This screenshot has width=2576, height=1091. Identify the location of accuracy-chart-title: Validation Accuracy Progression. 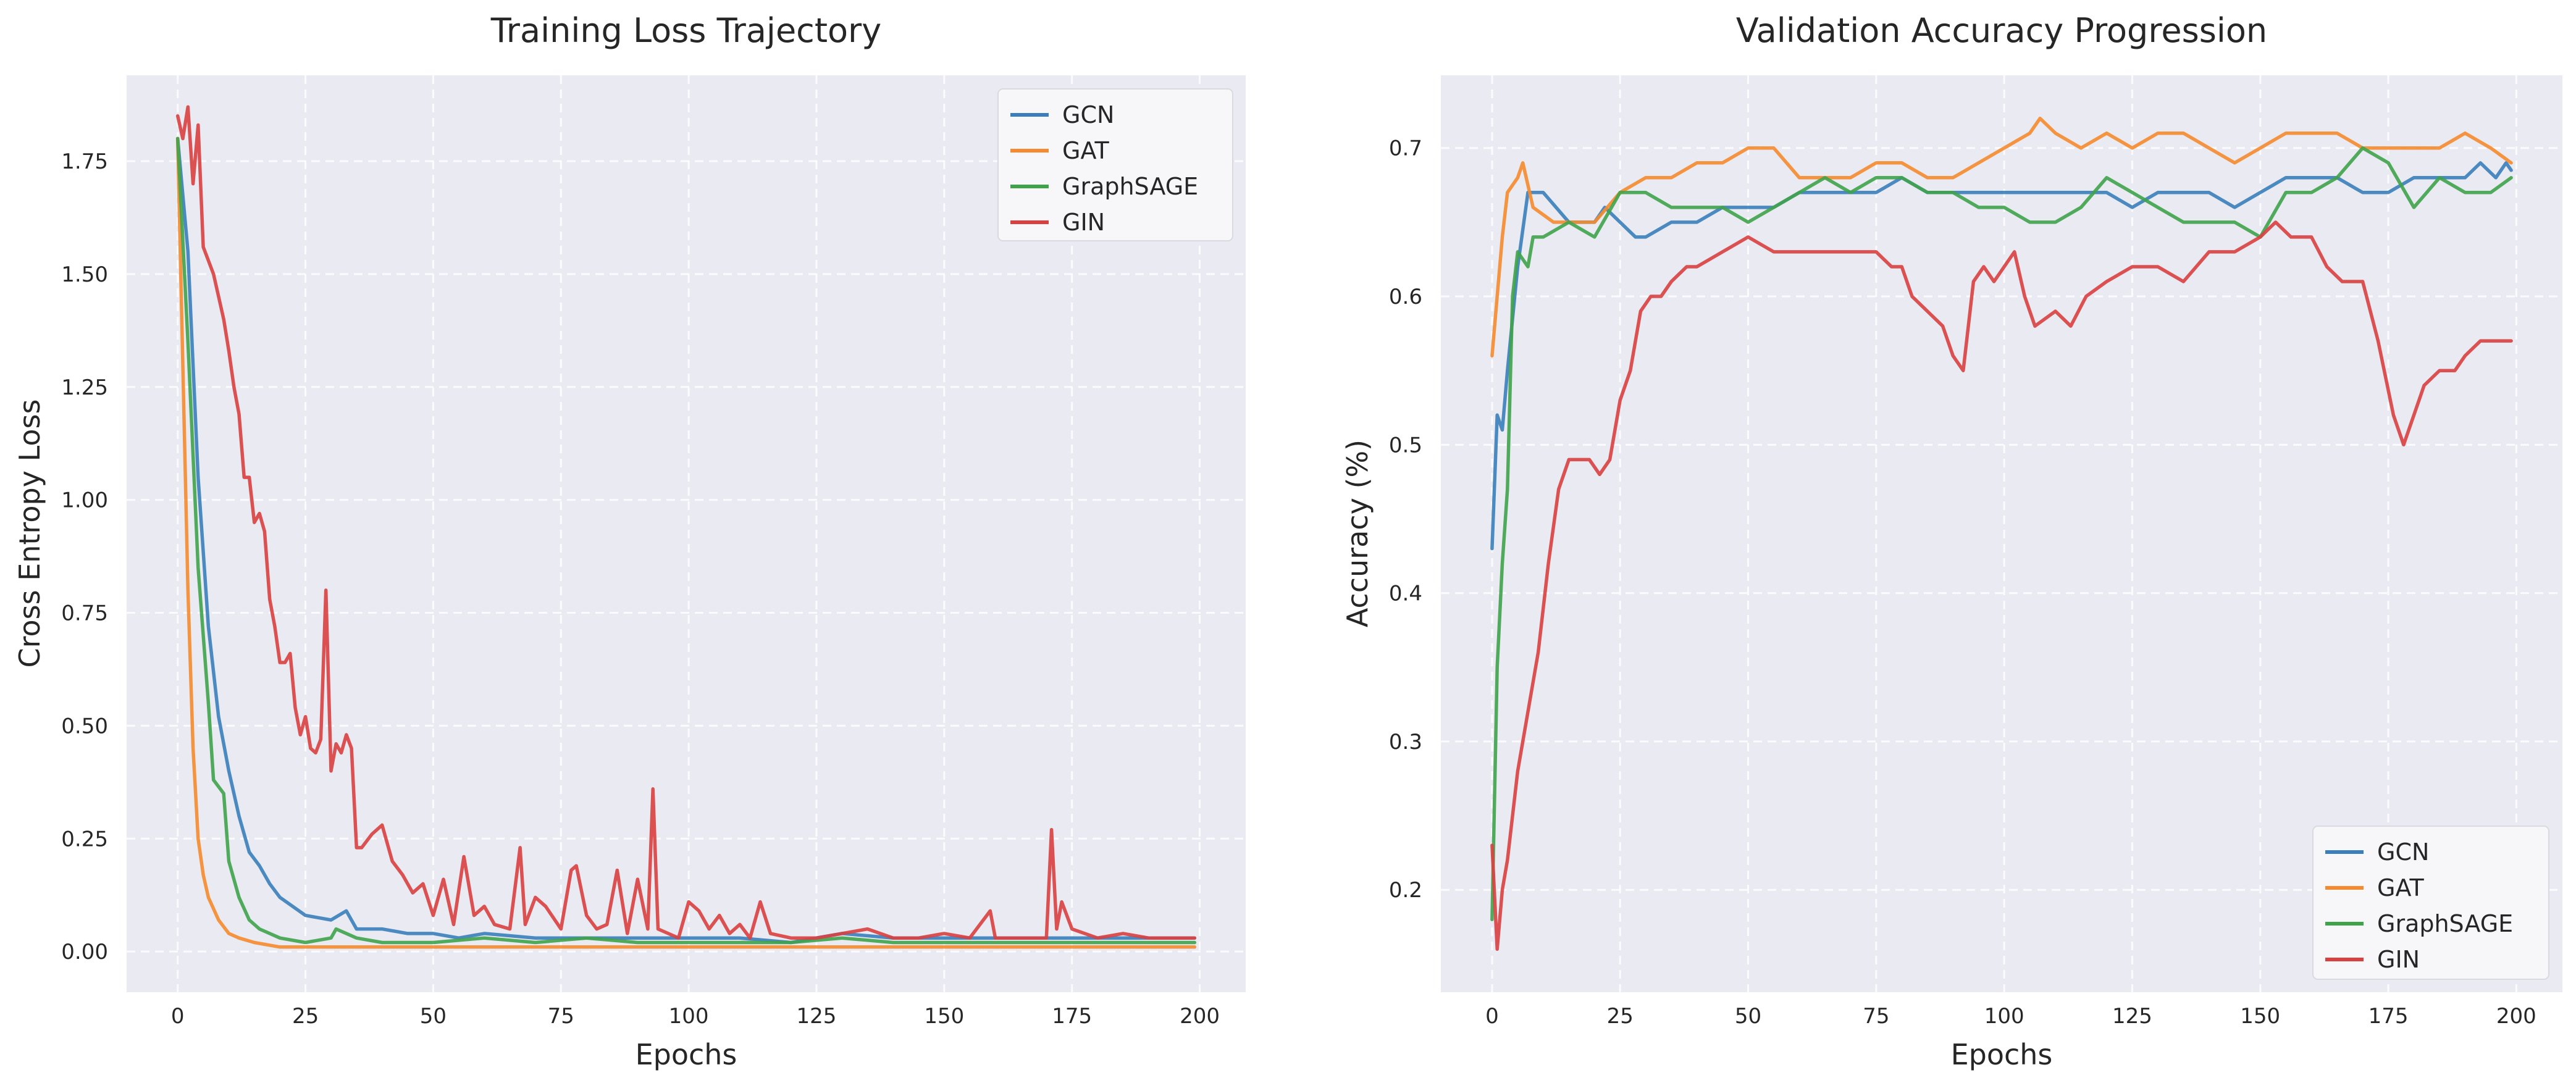
(2001, 31).